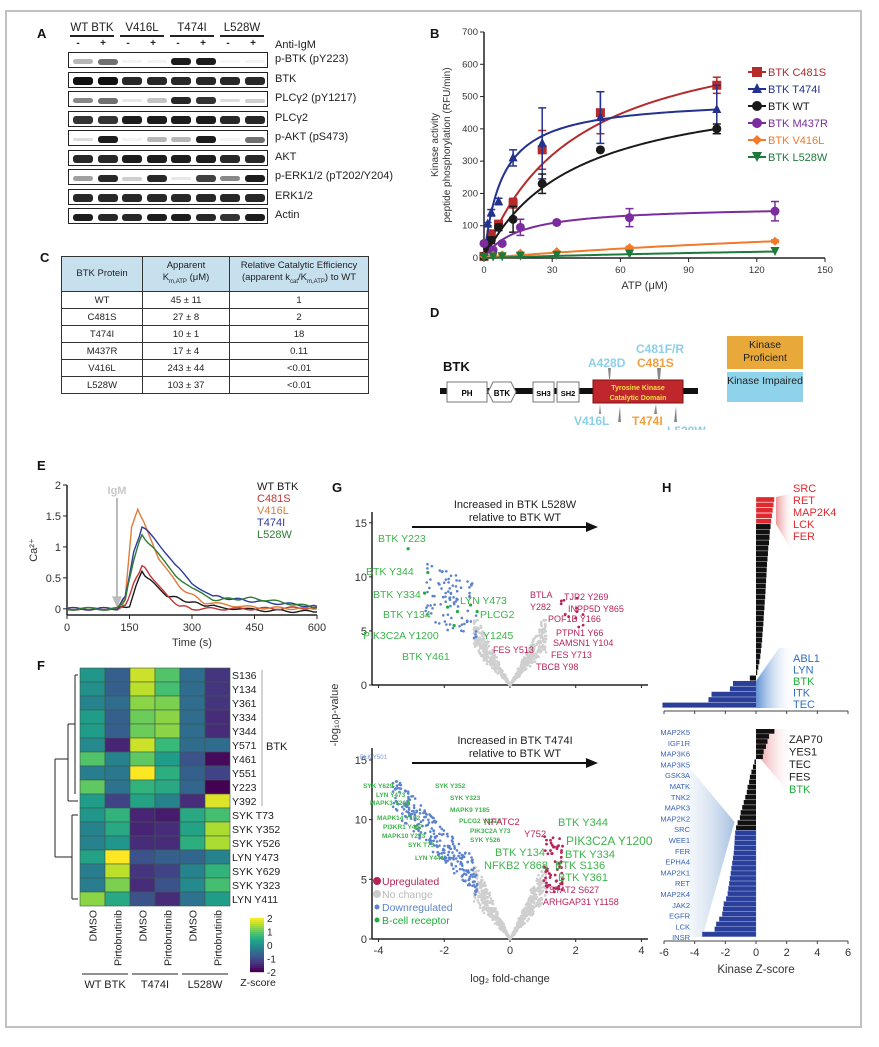 Image resolution: width=879 pixels, height=1047 pixels. Describe the element at coordinates (655, 409) in the screenshot. I see `pin-t474i` at that location.